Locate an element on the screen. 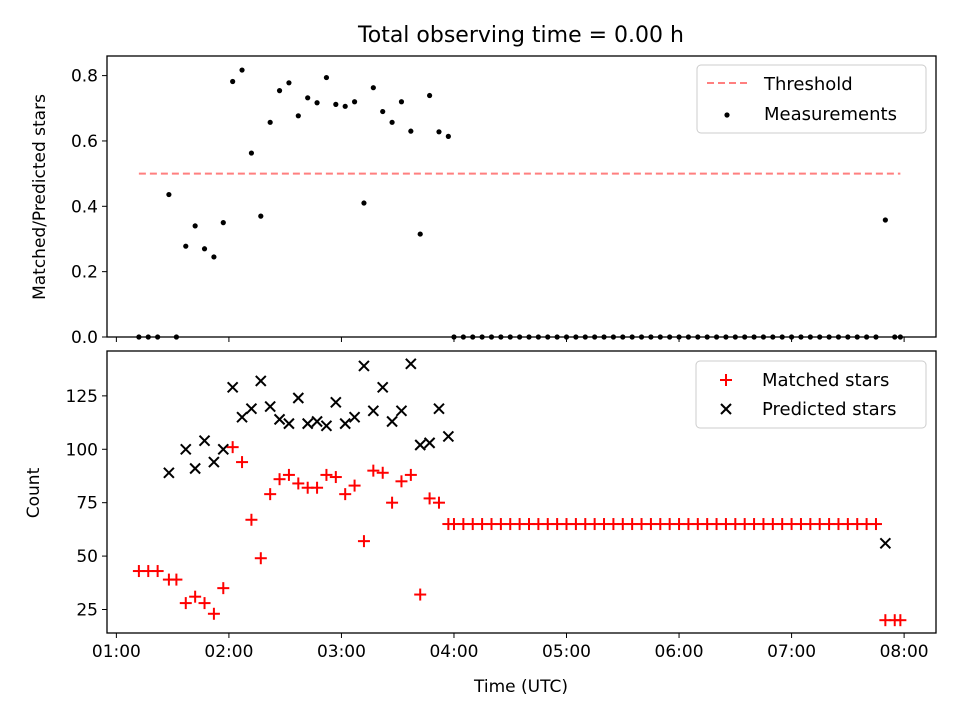  top-legend: Threshold Measurements is located at coordinates (811, 99).